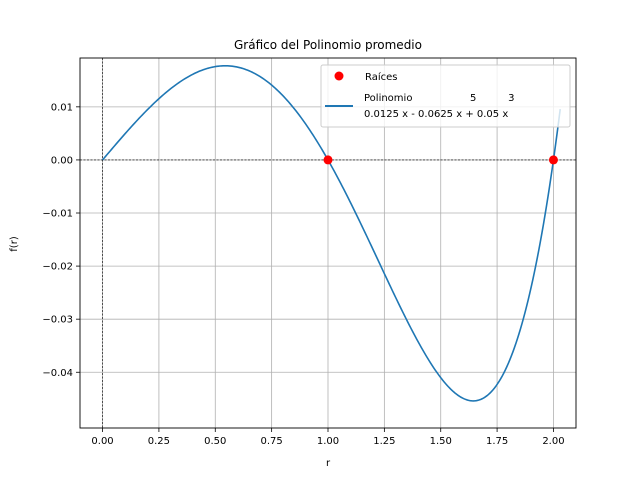 The width and height of the screenshot is (640, 480). What do you see at coordinates (57, 373) in the screenshot?
I see `y-tick-label: −0.04` at bounding box center [57, 373].